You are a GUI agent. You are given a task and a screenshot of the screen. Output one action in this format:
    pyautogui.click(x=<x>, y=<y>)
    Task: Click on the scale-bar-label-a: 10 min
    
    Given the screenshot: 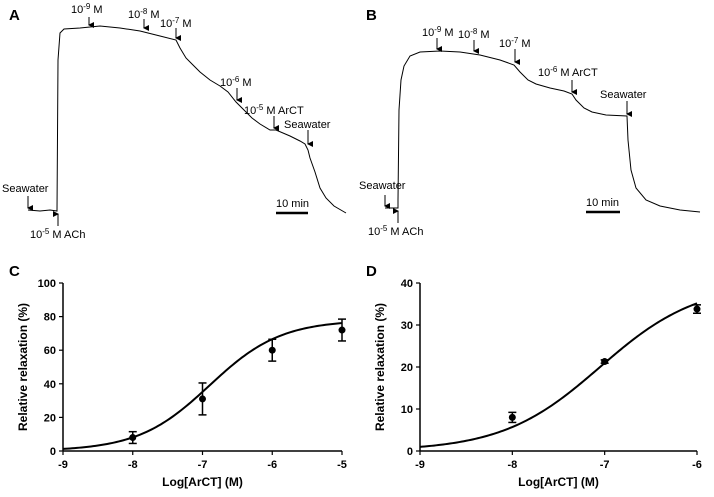 What is the action you would take?
    pyautogui.click(x=292, y=204)
    